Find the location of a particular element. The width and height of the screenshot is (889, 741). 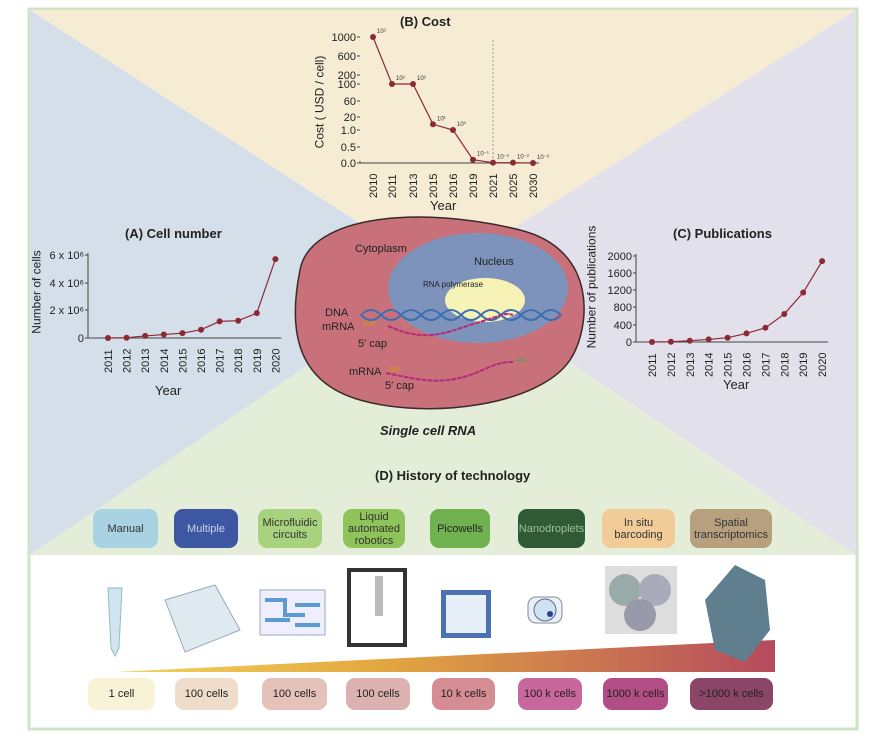

cap-label-2: 5′ cap is located at coordinates (399, 386).